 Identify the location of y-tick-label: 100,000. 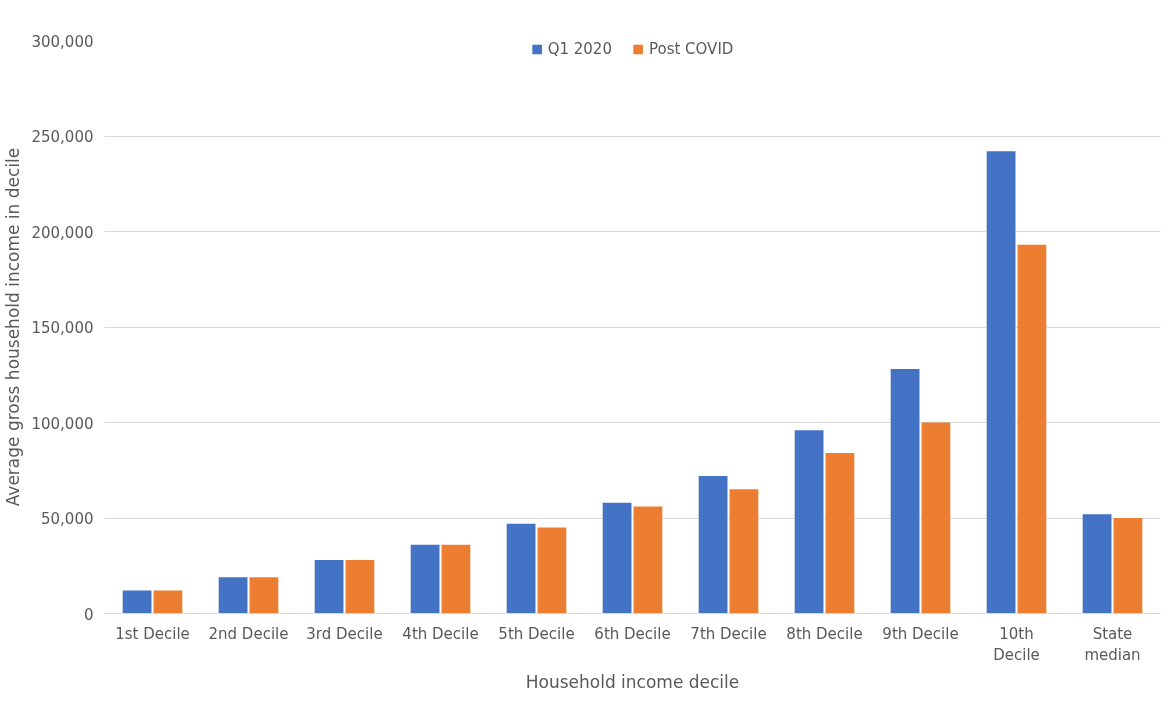
(62, 423).